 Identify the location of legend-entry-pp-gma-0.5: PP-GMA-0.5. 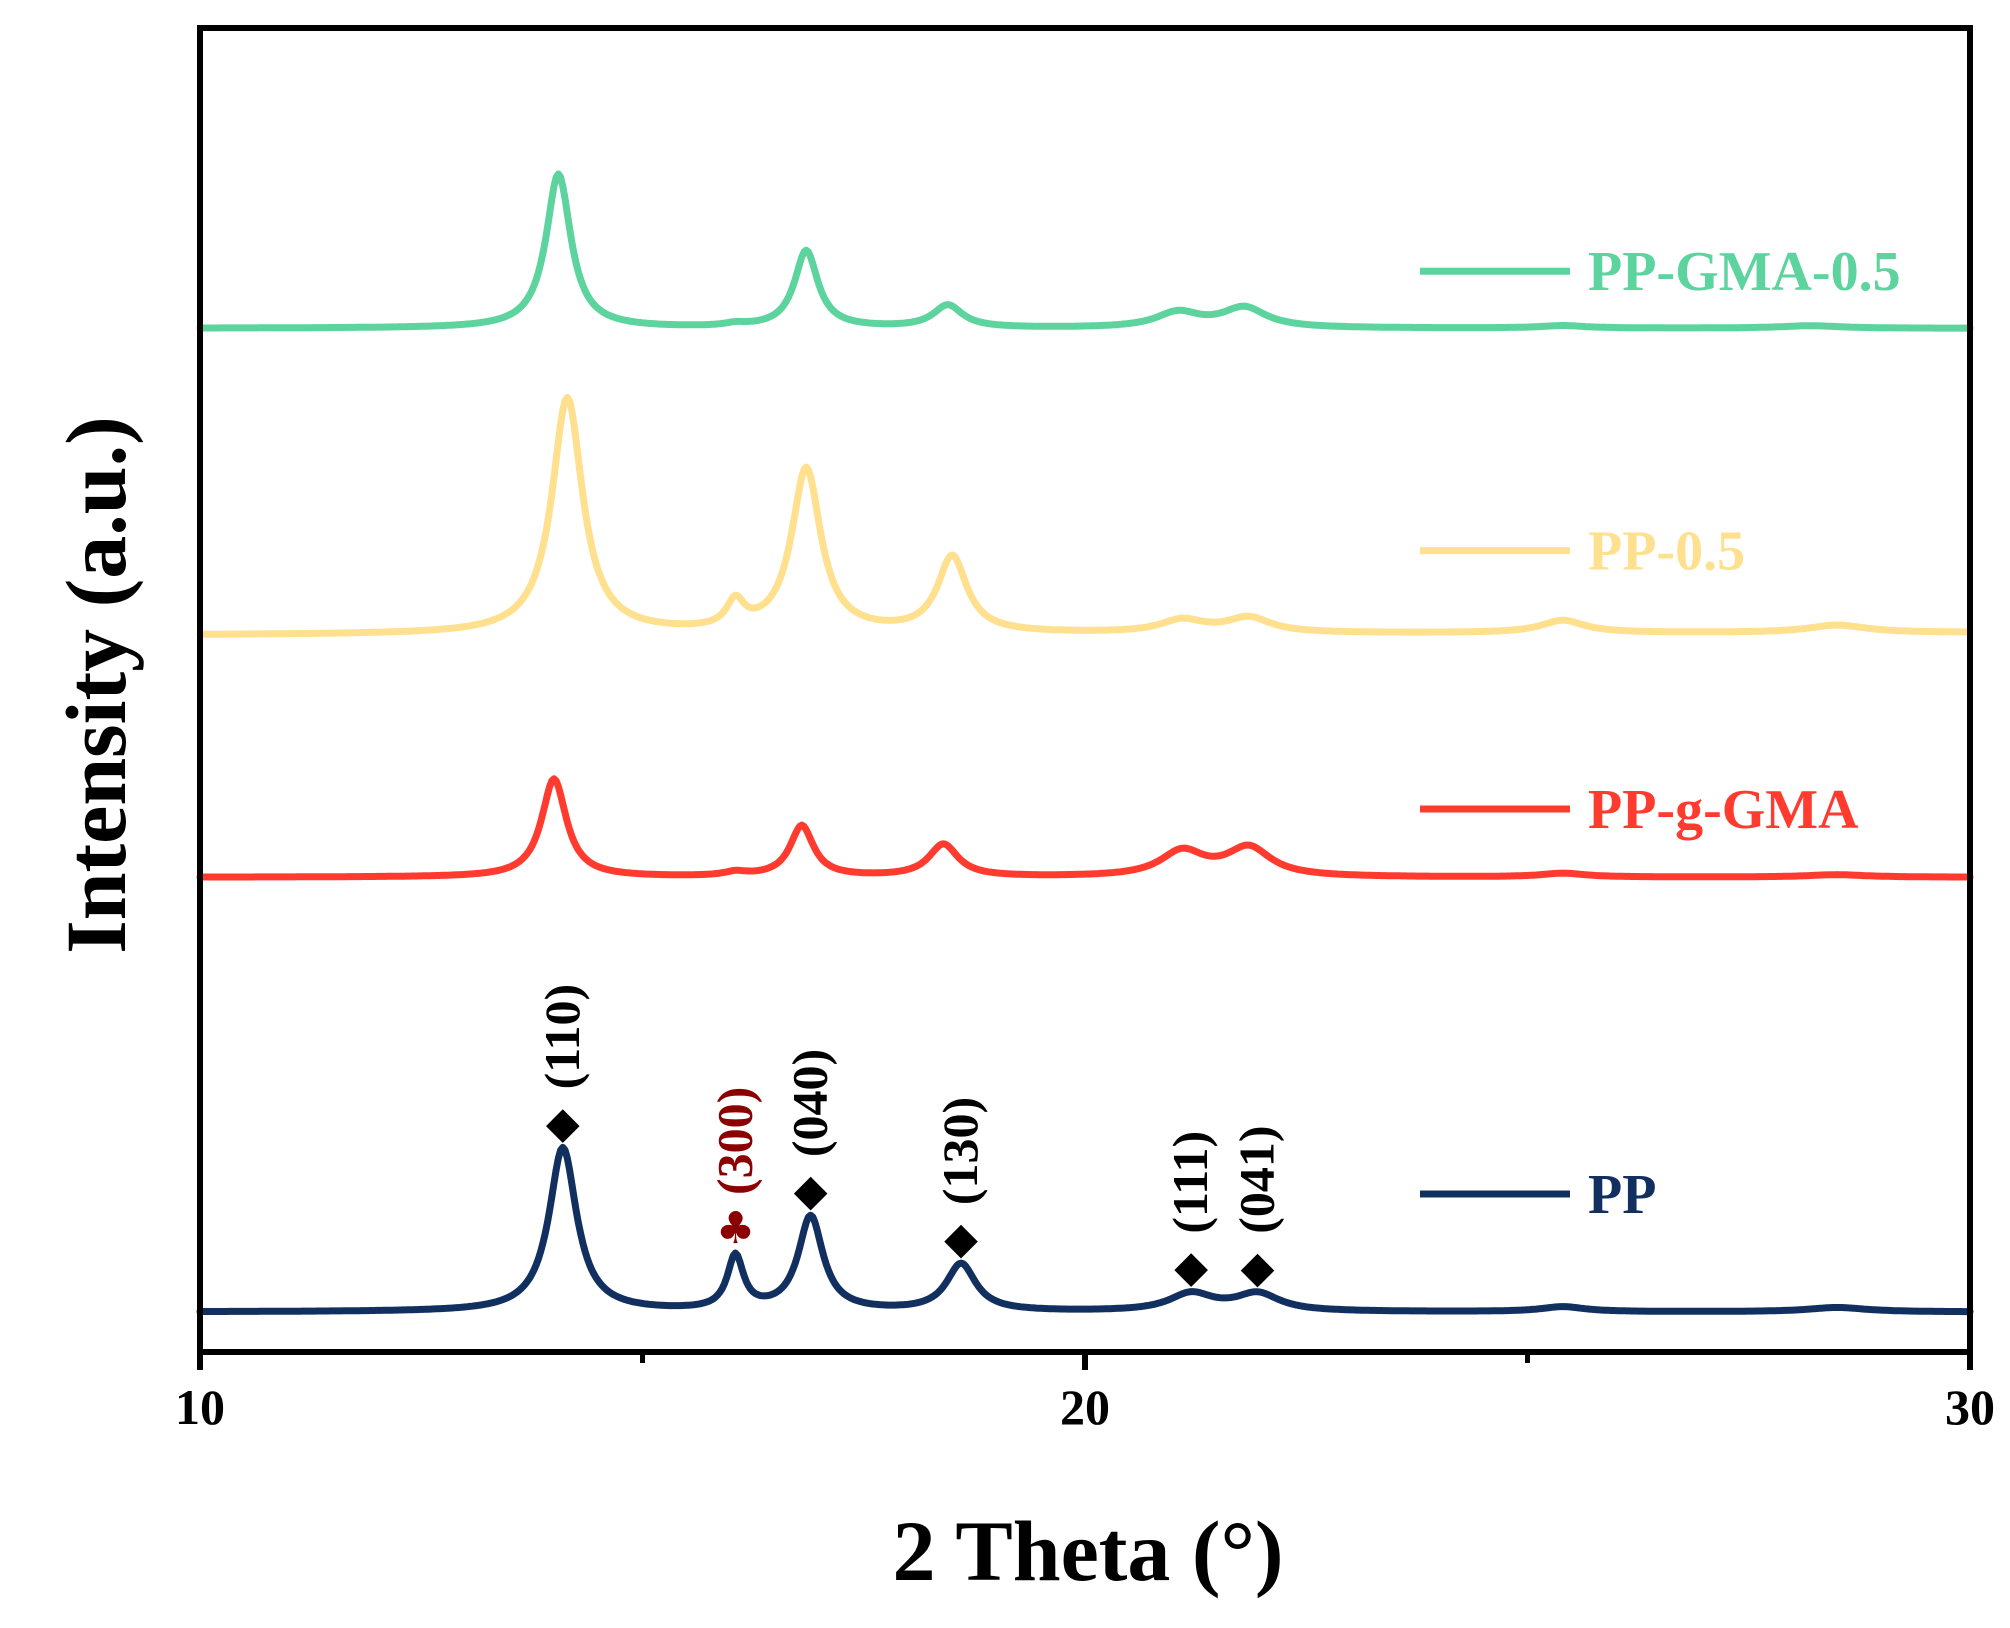
(1660, 272).